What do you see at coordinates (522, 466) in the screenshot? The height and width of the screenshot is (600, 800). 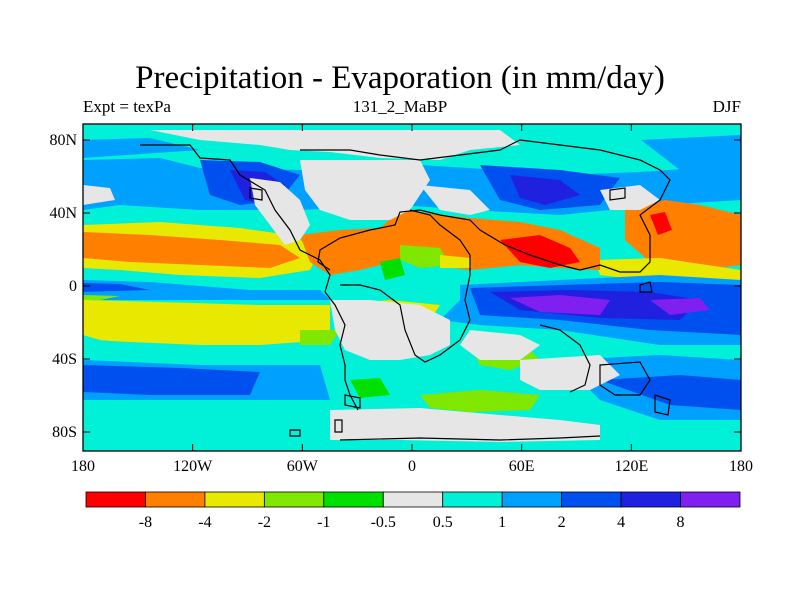 I see `x-tick-label: 60E` at bounding box center [522, 466].